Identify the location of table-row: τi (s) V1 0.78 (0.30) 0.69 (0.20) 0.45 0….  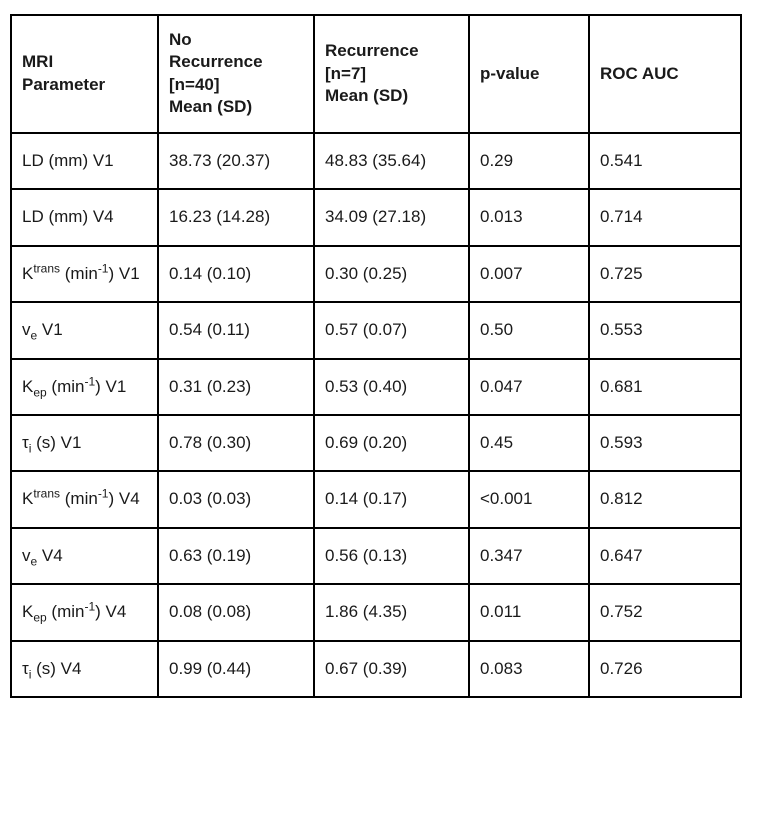
(376, 443).